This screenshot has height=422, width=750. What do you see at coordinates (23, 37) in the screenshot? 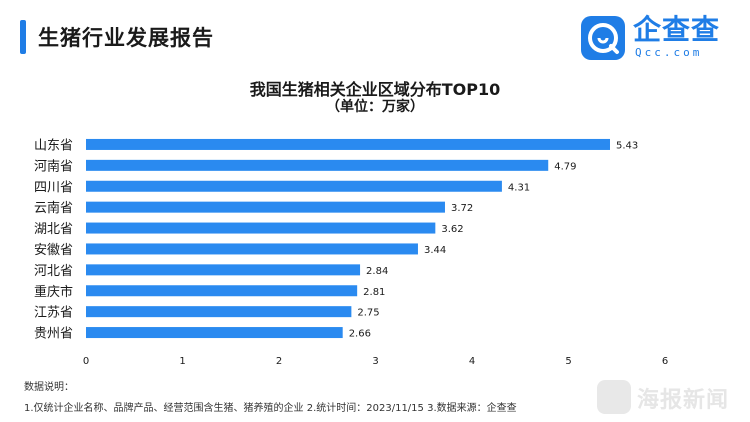
I see `title-accent-bar` at bounding box center [23, 37].